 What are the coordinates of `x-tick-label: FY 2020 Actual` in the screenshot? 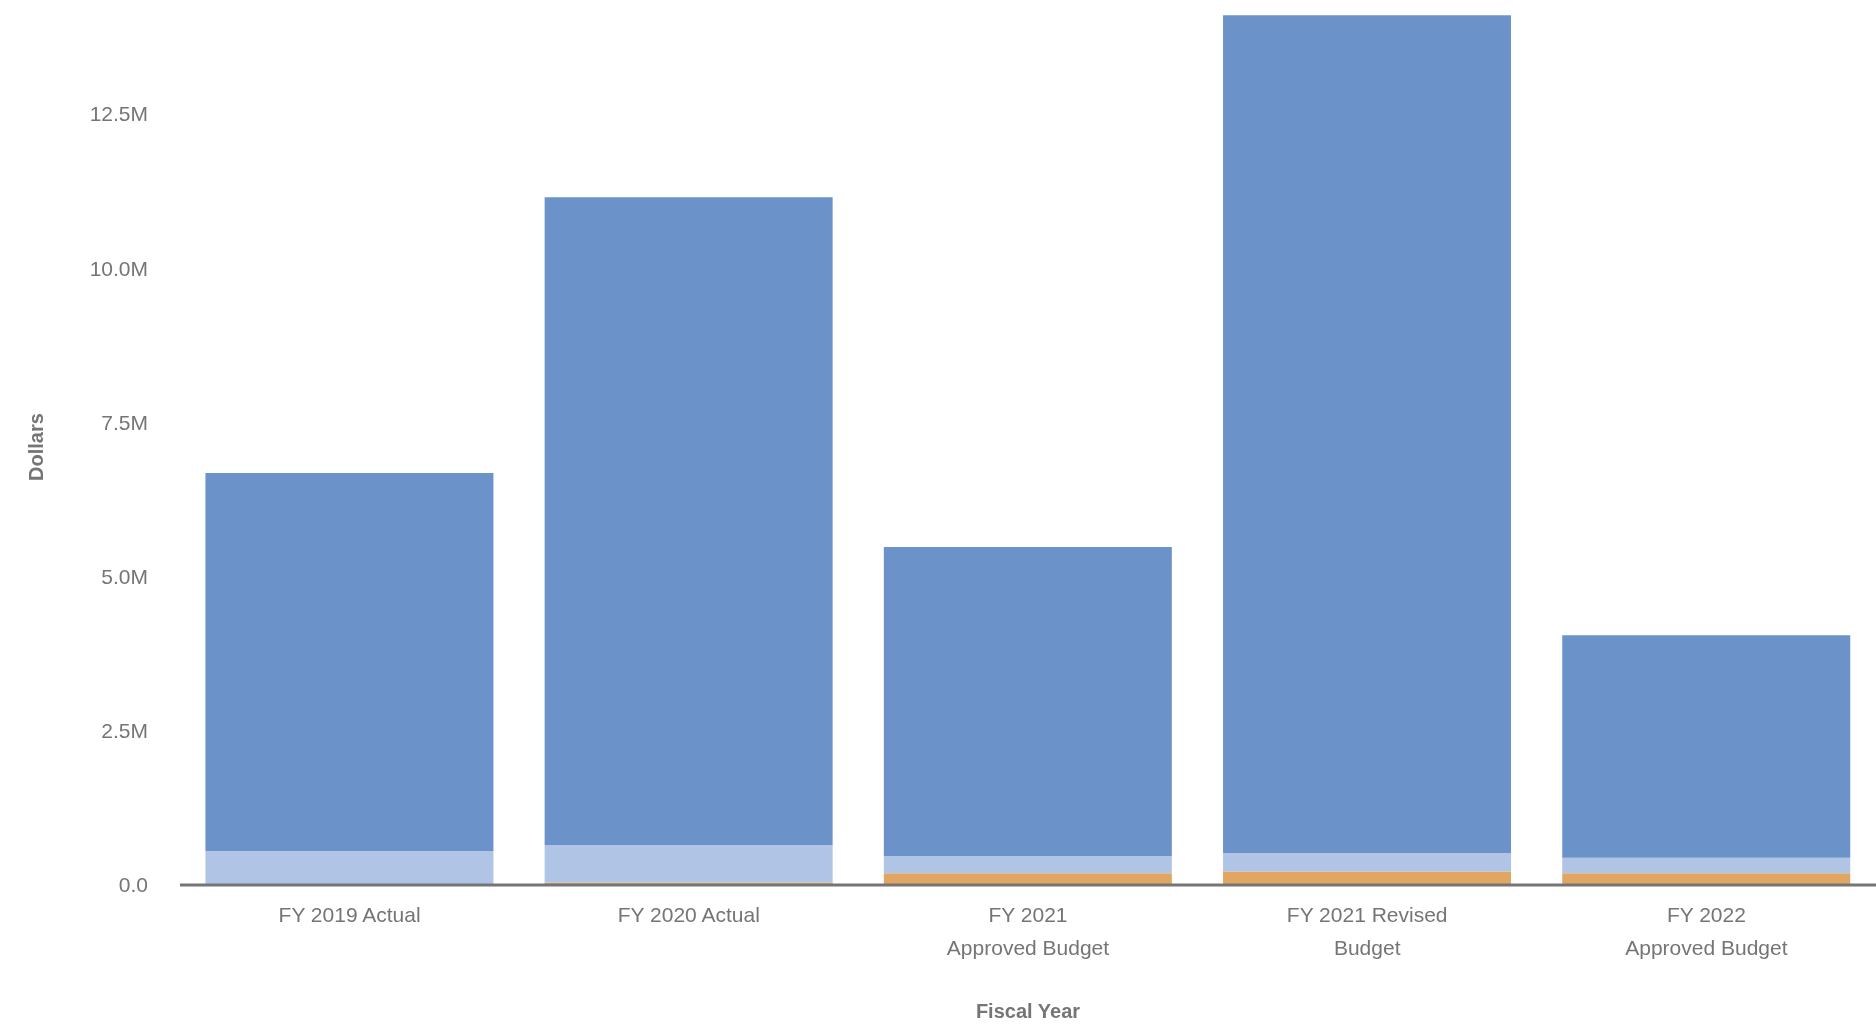 It's located at (688, 914).